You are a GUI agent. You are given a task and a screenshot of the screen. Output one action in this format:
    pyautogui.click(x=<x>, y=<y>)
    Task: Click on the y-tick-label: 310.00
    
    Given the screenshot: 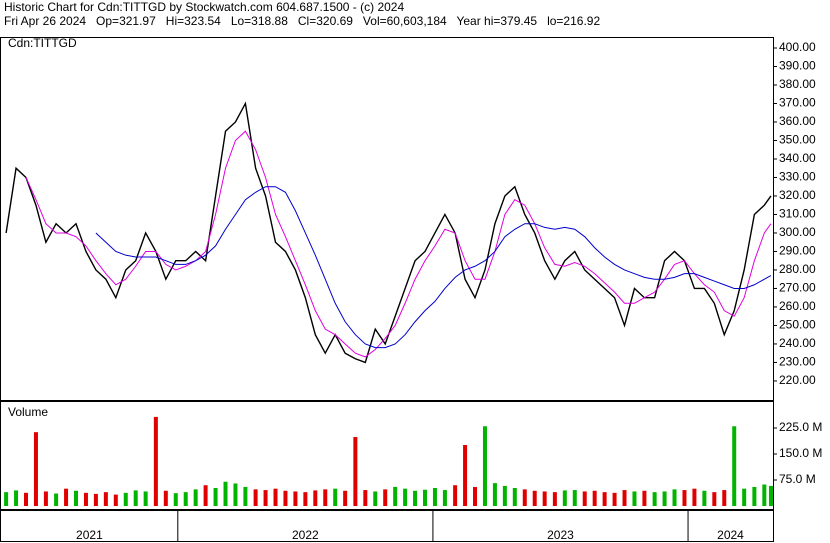 What is the action you would take?
    pyautogui.click(x=797, y=214)
    